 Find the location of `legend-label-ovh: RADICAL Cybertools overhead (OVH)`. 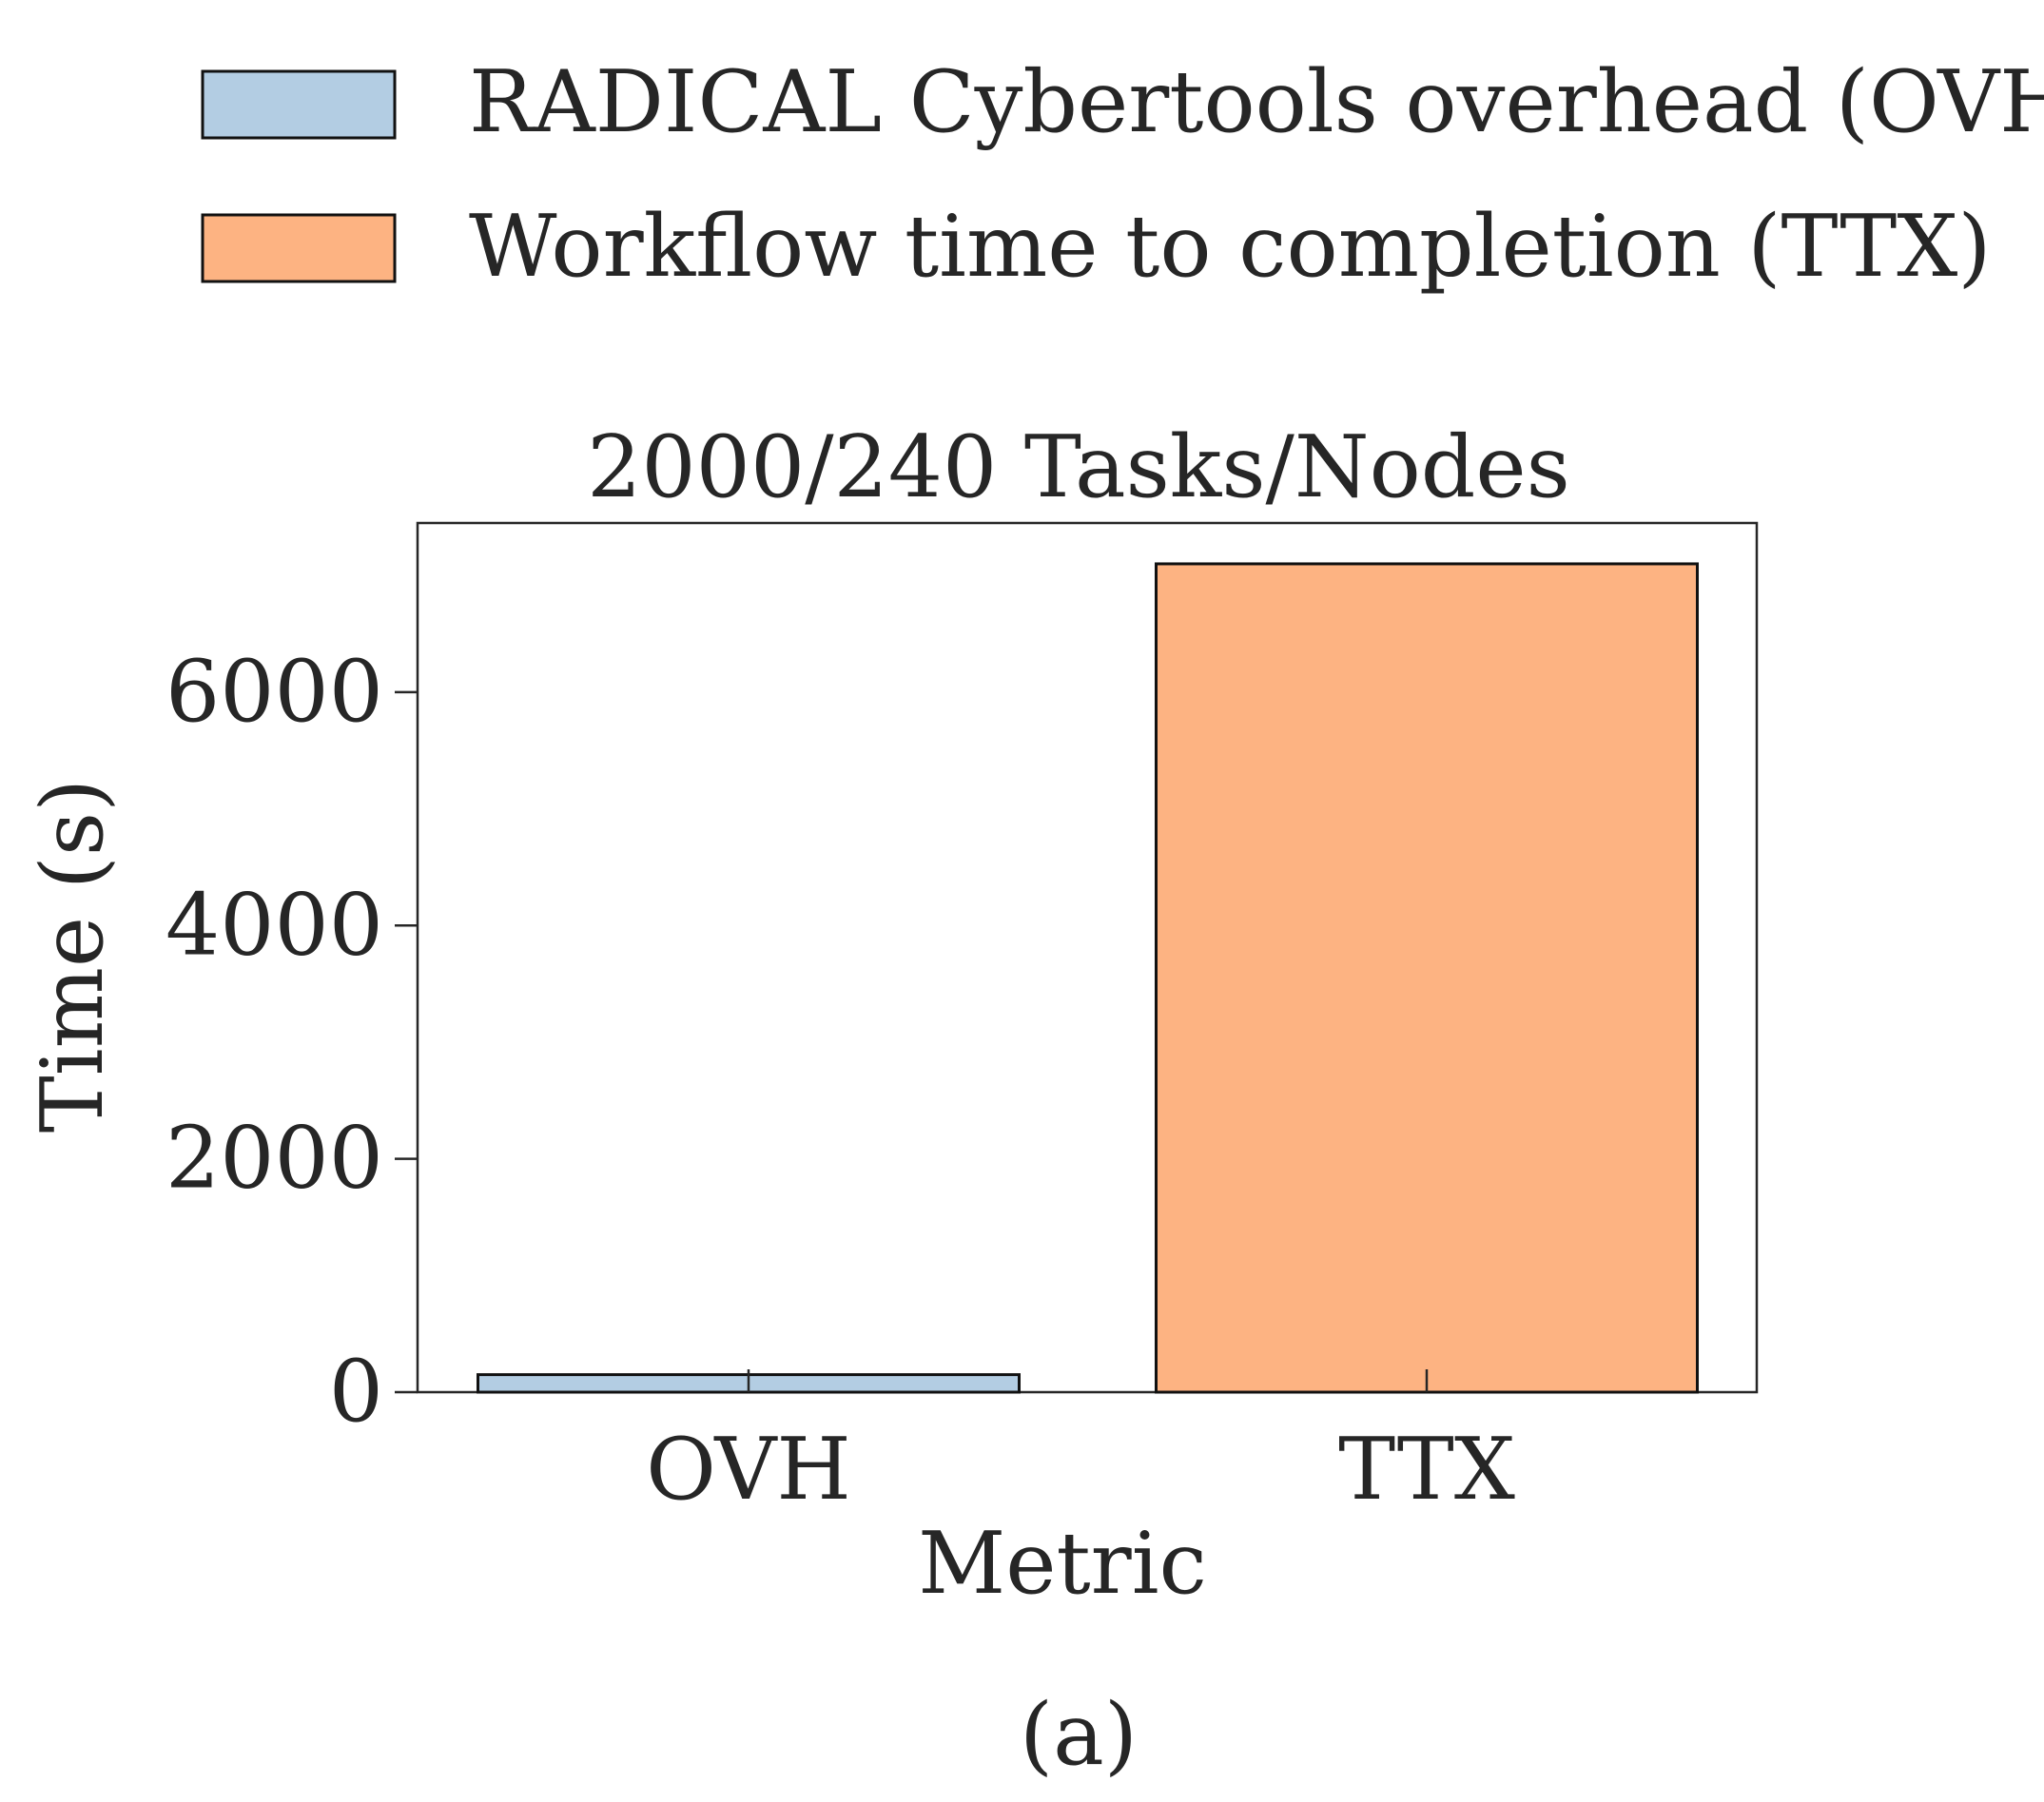

legend-label-ovh: RADICAL Cybertools overhead (OVH) is located at coordinates (1256, 102).